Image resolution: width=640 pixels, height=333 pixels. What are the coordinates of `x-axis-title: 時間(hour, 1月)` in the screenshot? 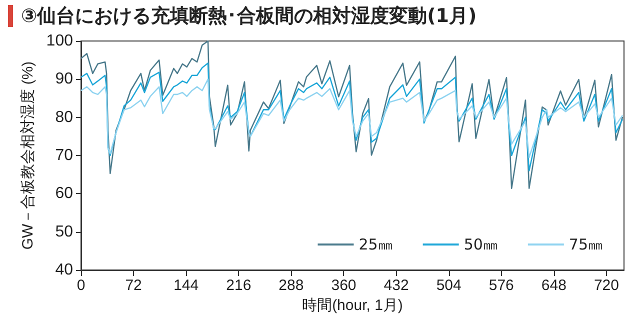 It's located at (352, 305).